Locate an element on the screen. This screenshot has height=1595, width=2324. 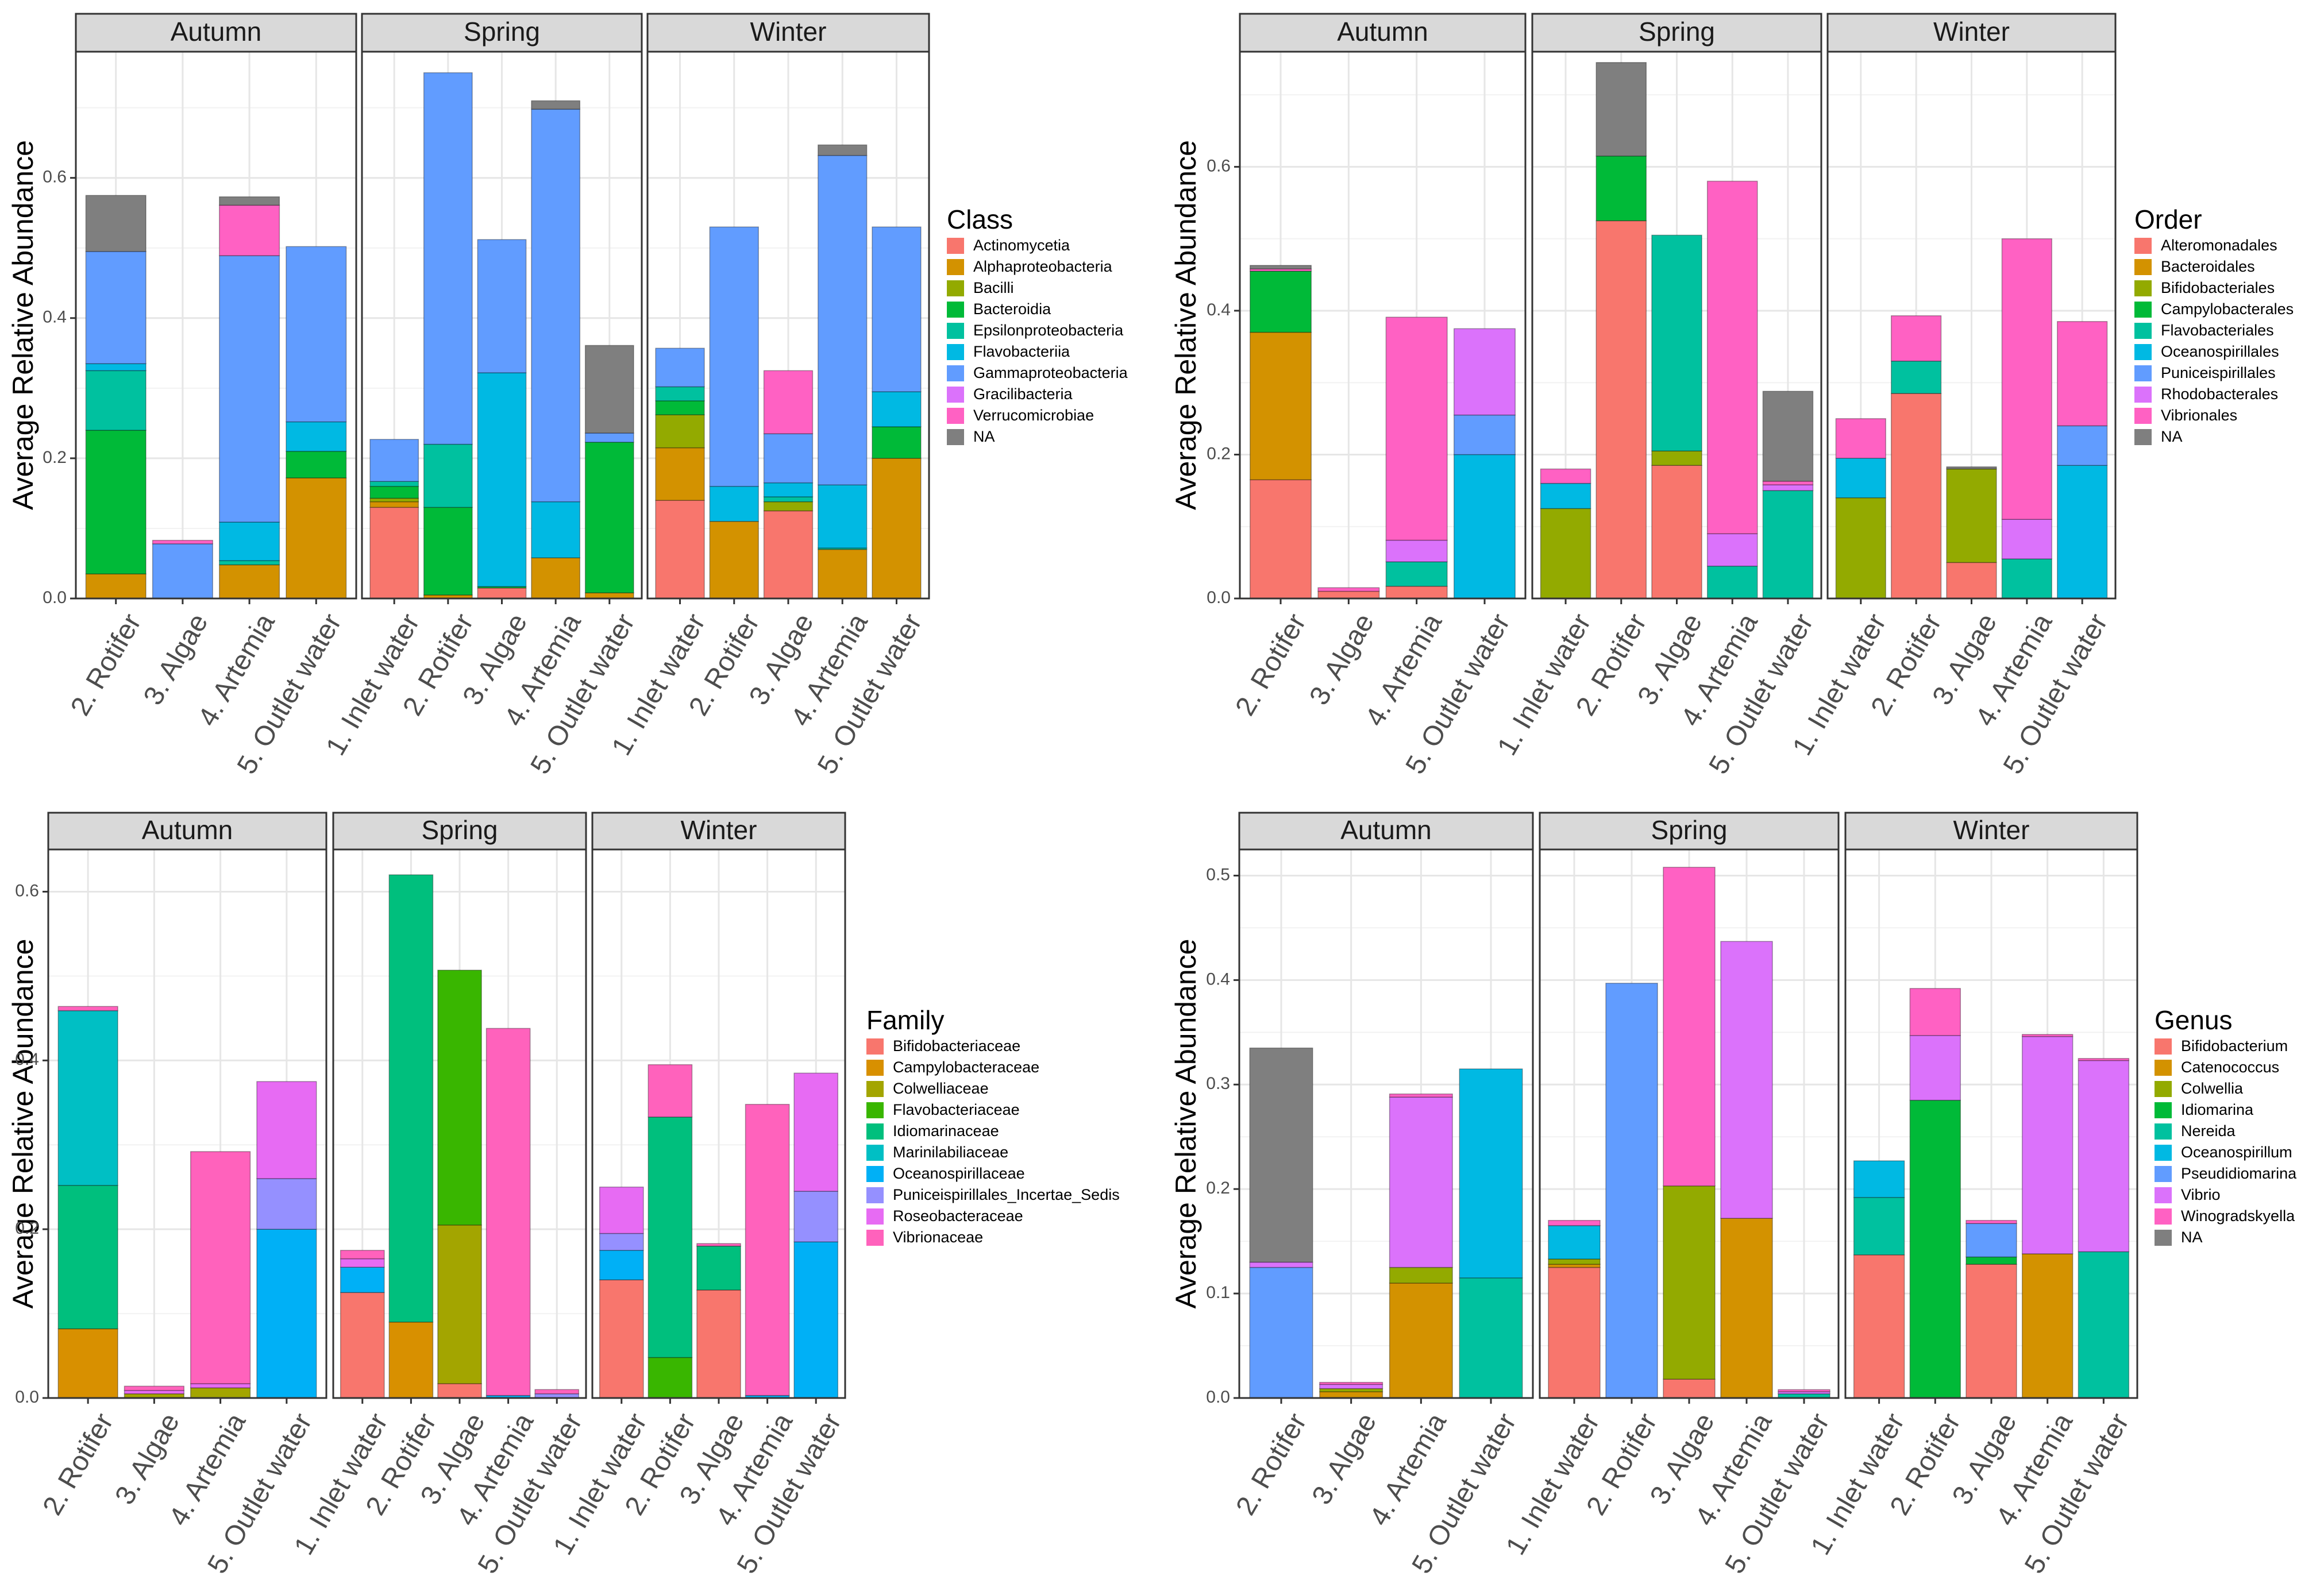
y-axis-title: Average Relative Abundance is located at coordinates (1186, 325).